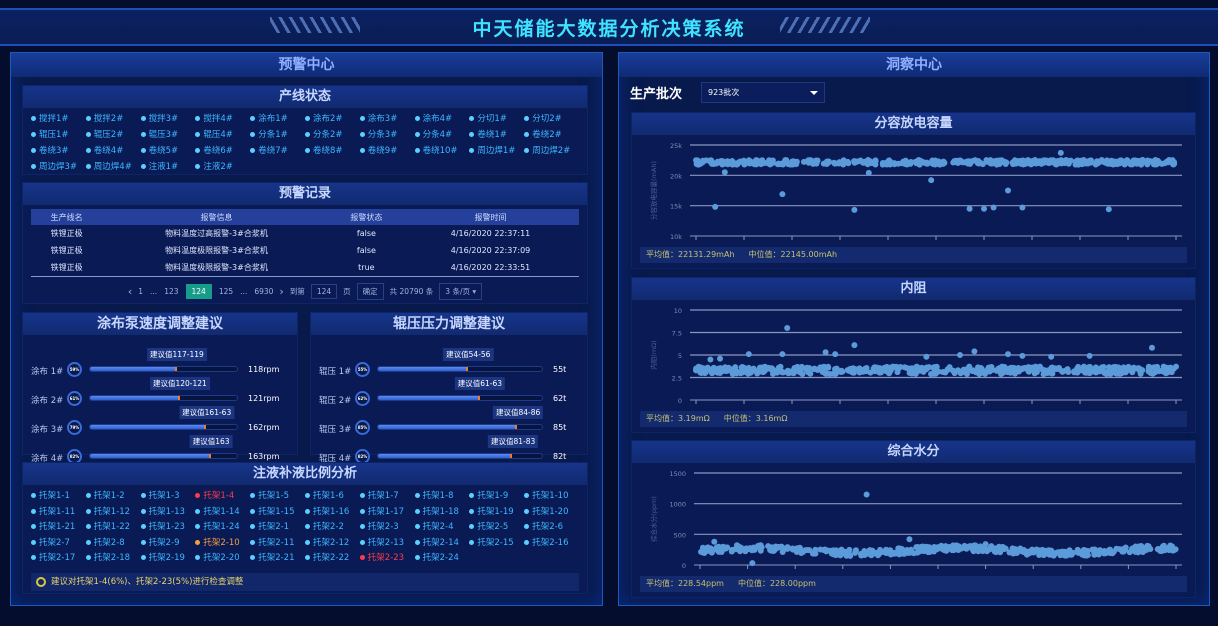 This screenshot has height=626, width=1218. What do you see at coordinates (496, 527) in the screenshot?
I see `tray-item: 托架2-5` at bounding box center [496, 527].